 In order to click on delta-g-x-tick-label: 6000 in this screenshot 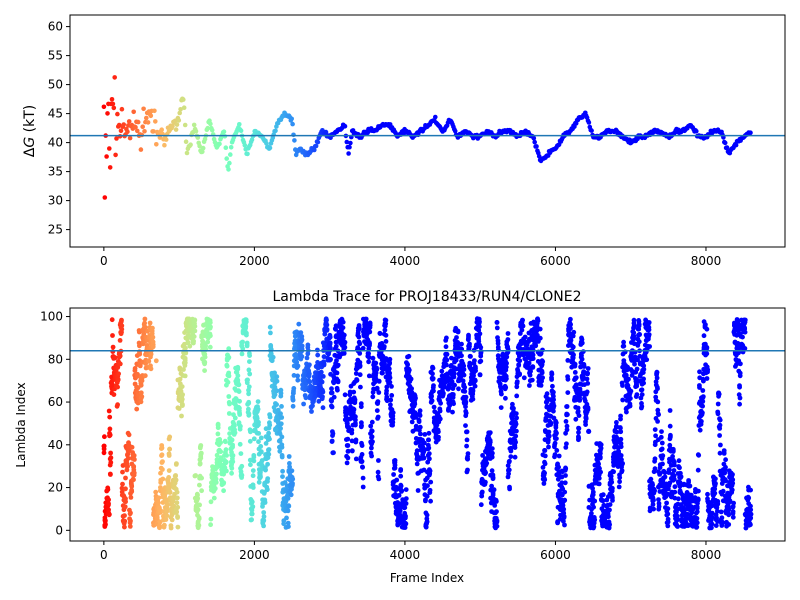, I will do `click(555, 261)`.